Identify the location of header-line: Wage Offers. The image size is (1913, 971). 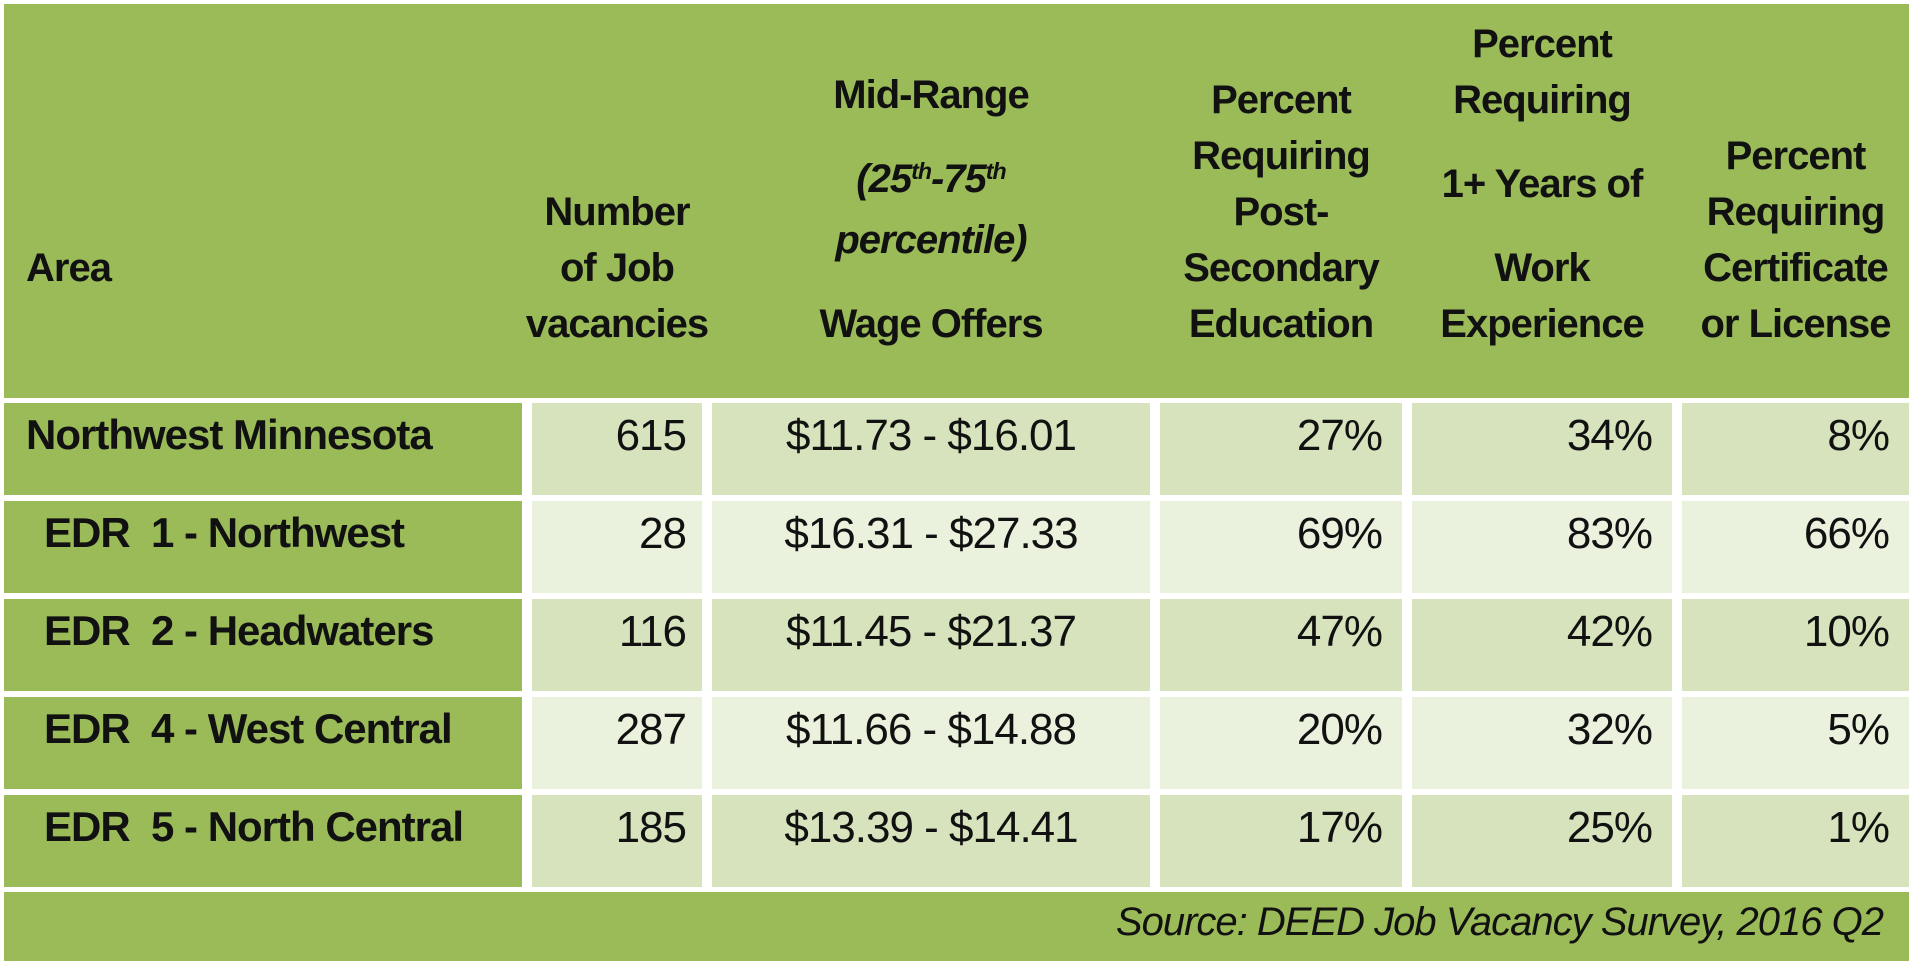
(931, 324).